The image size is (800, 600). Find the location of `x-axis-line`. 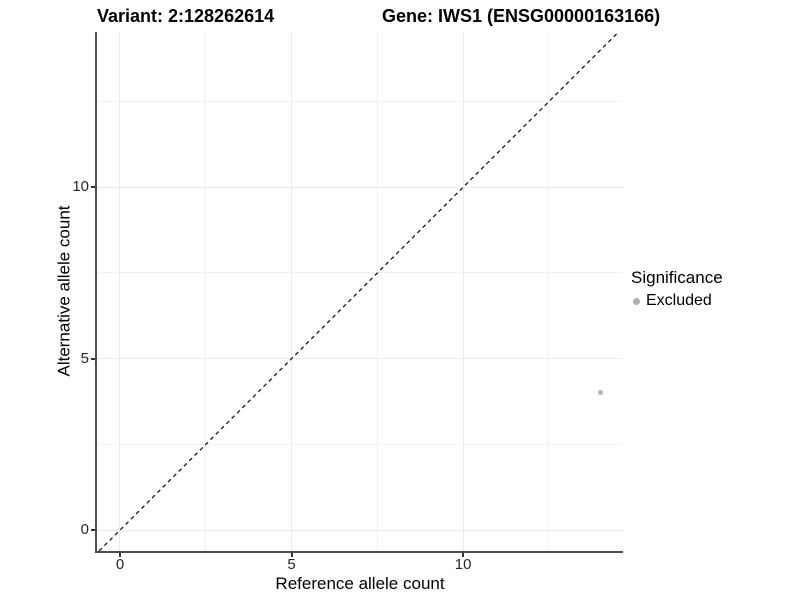

x-axis-line is located at coordinates (359, 552).